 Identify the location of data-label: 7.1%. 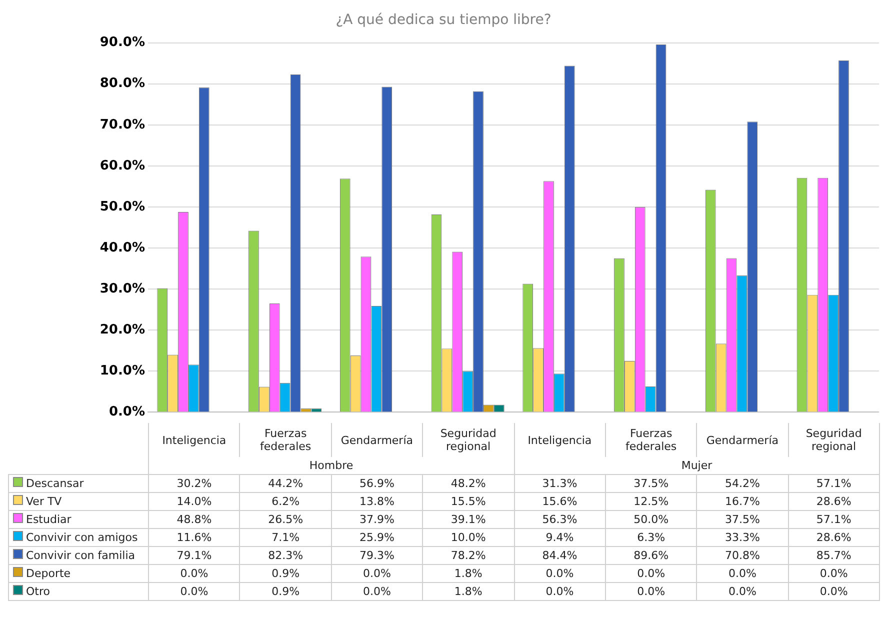
(286, 537).